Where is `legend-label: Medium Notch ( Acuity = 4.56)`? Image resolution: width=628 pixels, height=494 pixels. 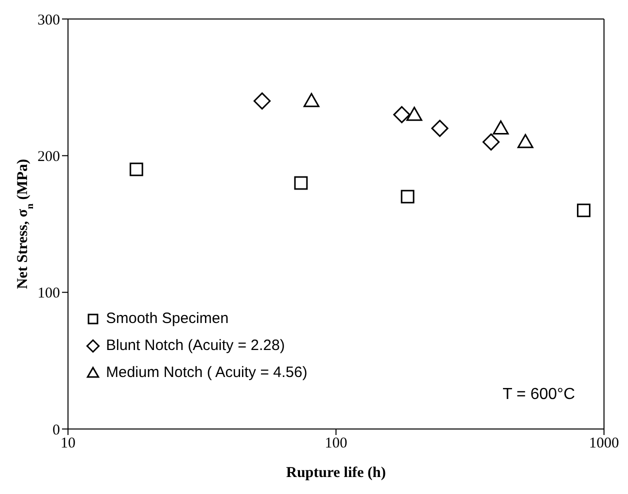
legend-label: Medium Notch ( Acuity = 4.56) is located at coordinates (207, 372).